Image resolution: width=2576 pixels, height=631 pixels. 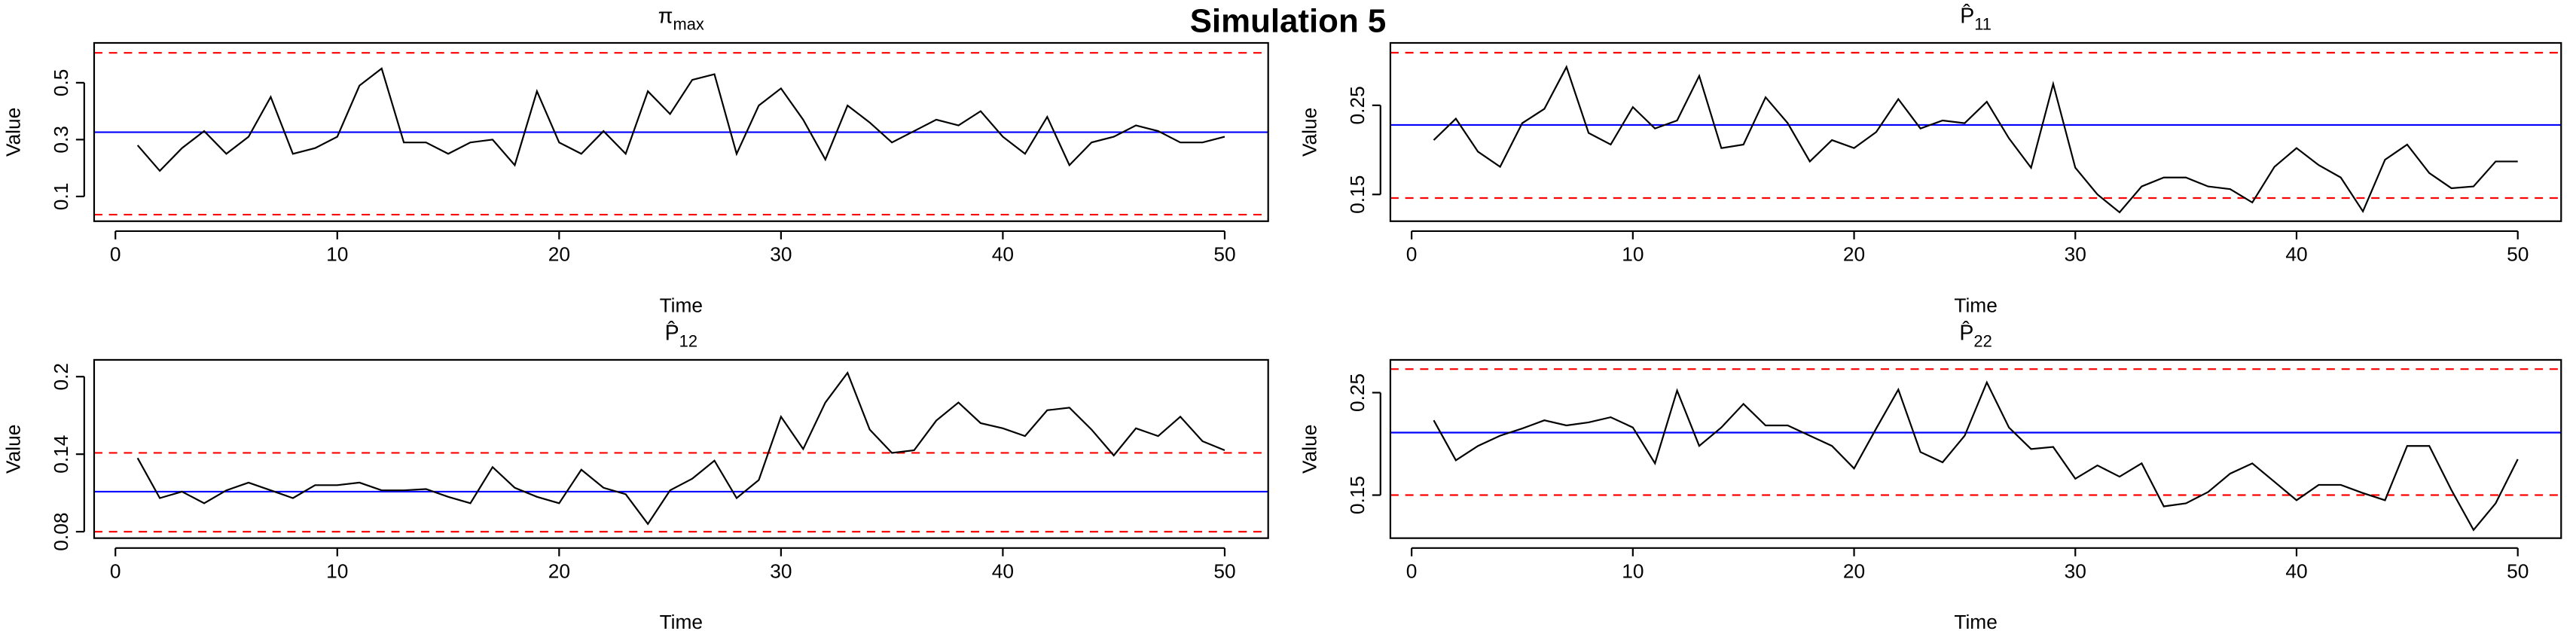 What do you see at coordinates (61, 140) in the screenshot?
I see `y-tick-label: 0.3` at bounding box center [61, 140].